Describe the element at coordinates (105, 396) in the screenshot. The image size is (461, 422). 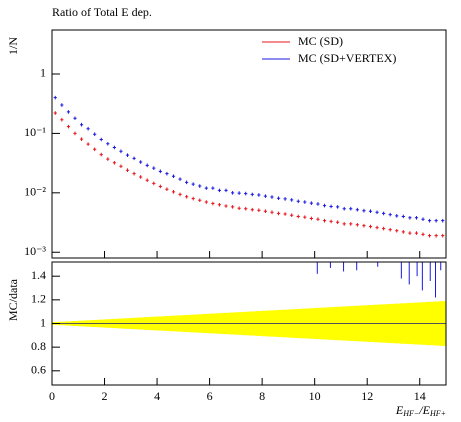
I see `x-tick-label: 2` at that location.